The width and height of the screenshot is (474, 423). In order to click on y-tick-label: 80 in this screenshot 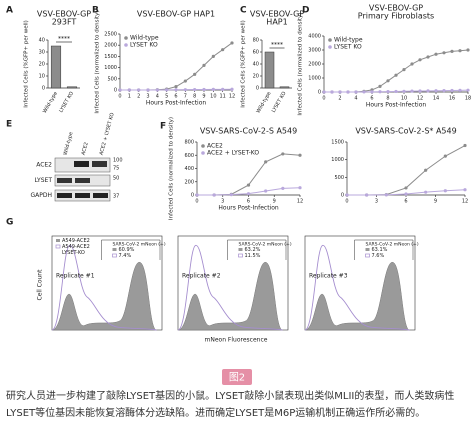, I will do `click(256, 41)`.